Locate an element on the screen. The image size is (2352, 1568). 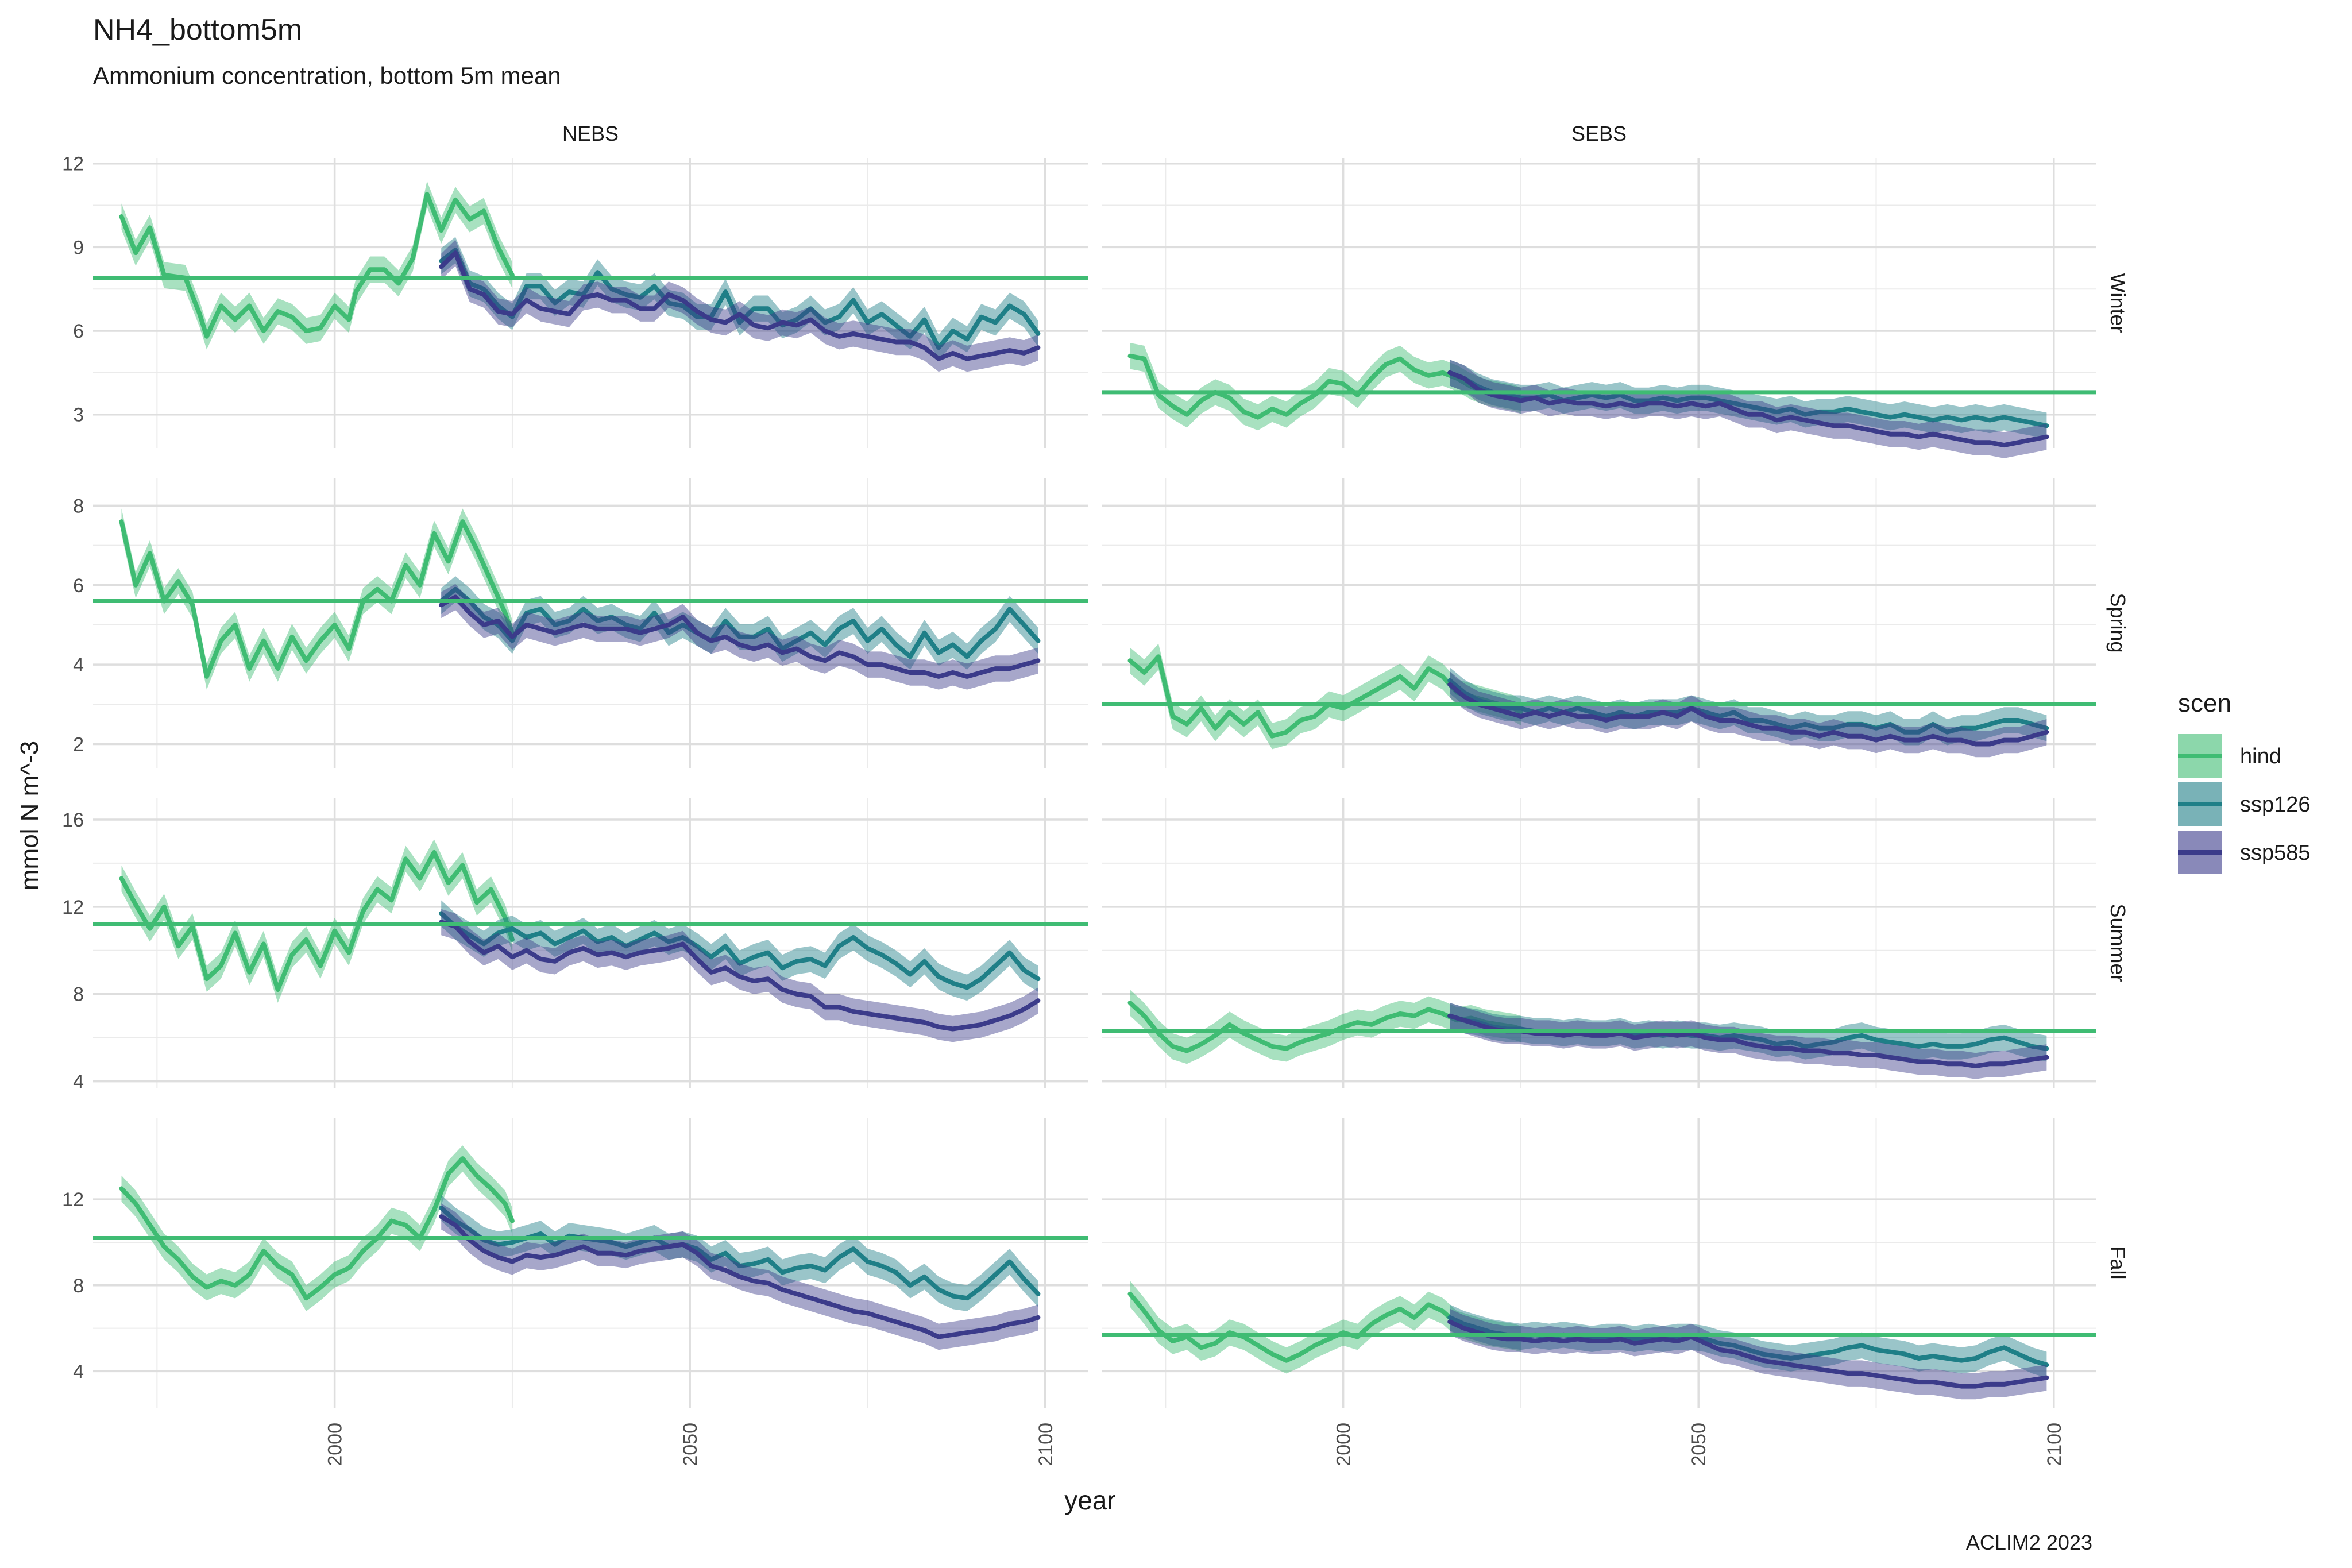
series-line-hind-sebs-winter is located at coordinates (1325, 386).